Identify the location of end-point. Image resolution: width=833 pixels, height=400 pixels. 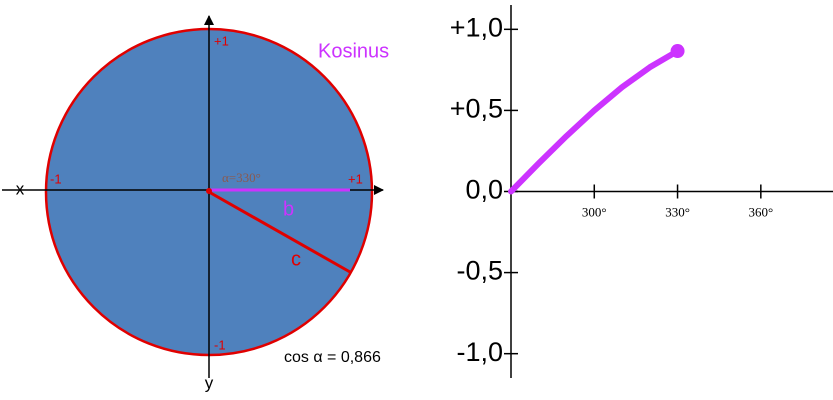
(677, 51).